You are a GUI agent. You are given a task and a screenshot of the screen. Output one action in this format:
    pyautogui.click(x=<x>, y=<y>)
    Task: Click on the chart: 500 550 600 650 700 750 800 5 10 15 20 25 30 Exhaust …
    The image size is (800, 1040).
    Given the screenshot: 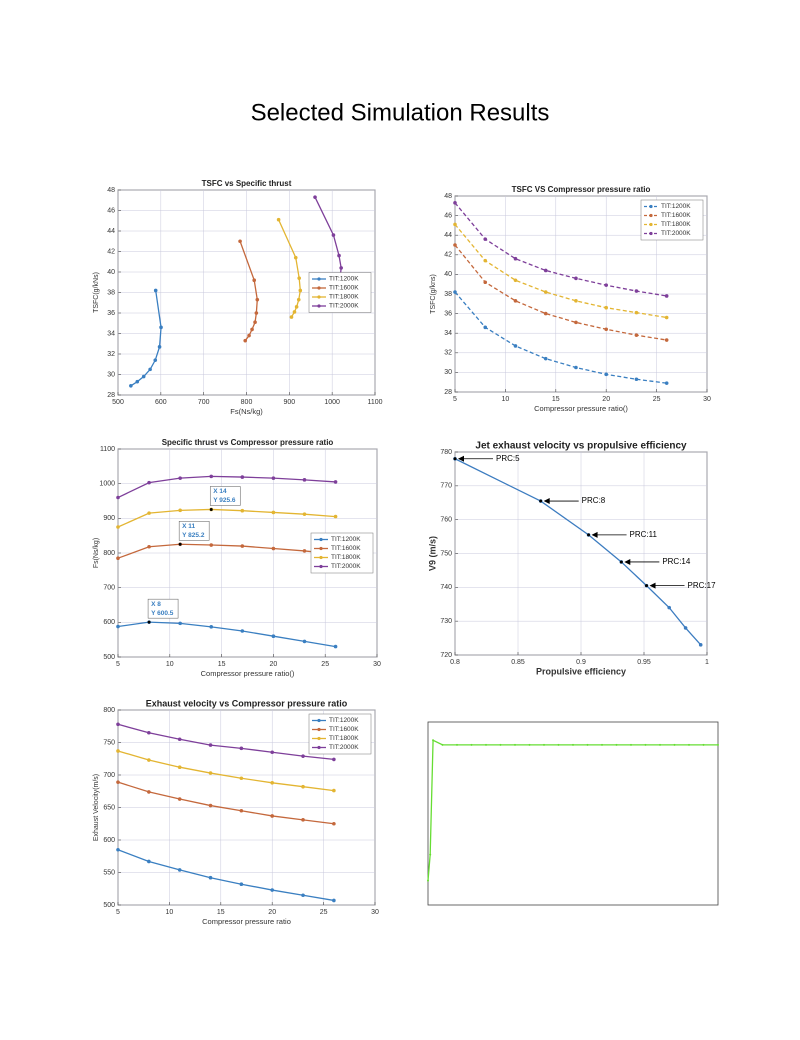 What is the action you would take?
    pyautogui.click(x=236, y=812)
    